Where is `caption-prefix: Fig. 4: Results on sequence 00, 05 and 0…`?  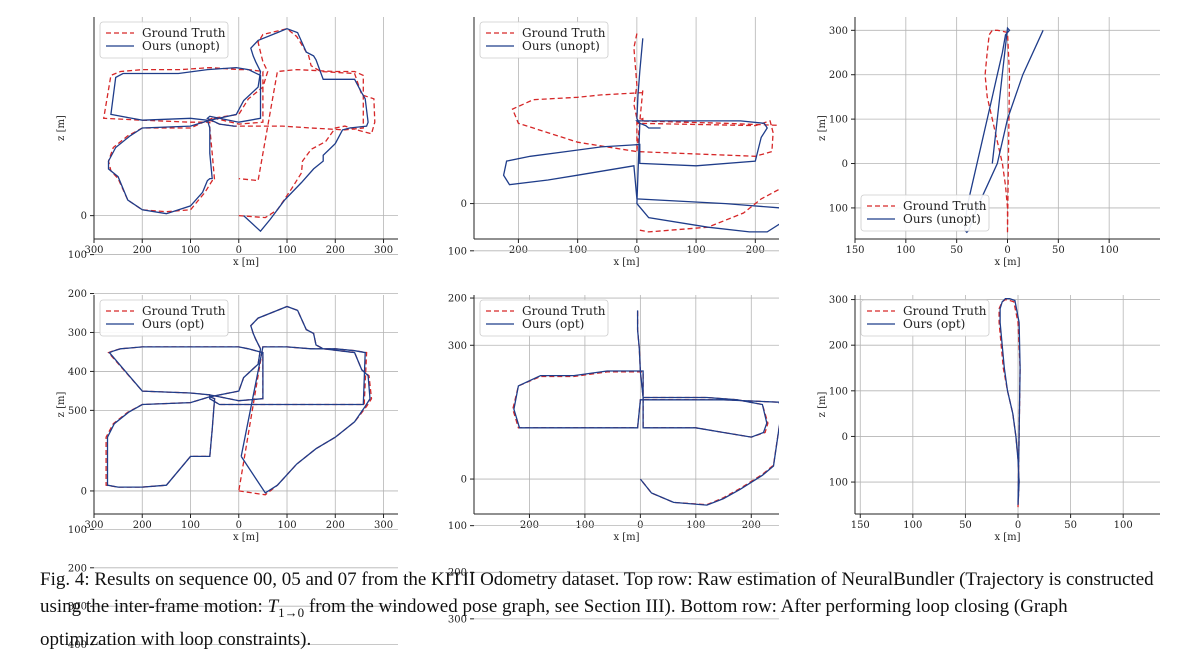 caption-prefix: Fig. 4: Results on sequence 00, 05 and 0… is located at coordinates (597, 593).